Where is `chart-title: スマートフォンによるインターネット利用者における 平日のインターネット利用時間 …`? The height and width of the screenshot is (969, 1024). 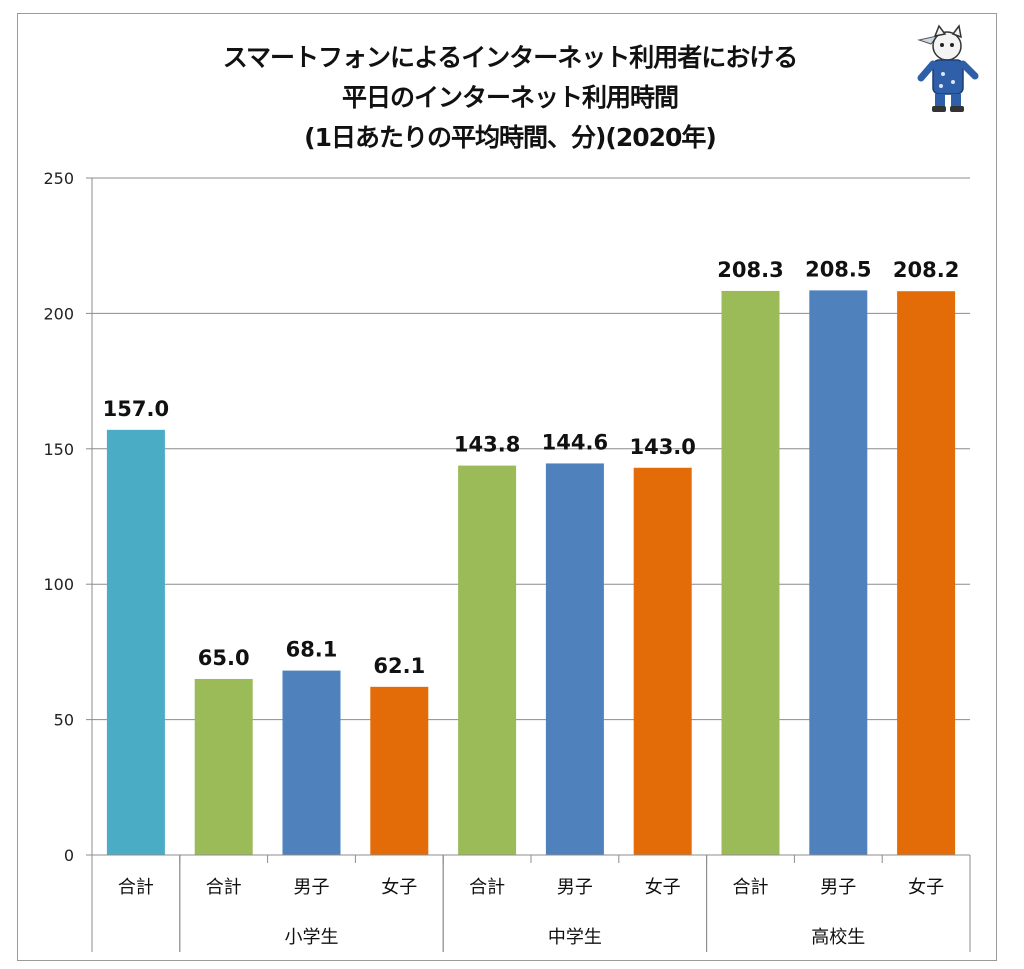
chart-title: スマートフォンによるインターネット利用者における 平日のインターネット利用時間 … is located at coordinates (510, 98).